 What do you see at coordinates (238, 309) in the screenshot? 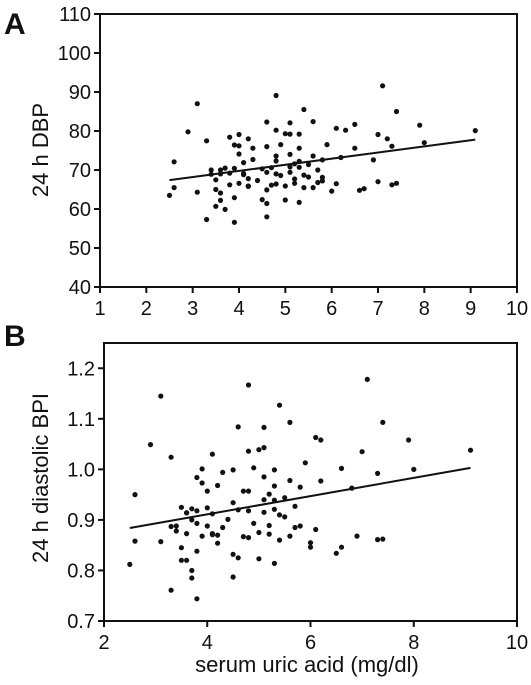
I see `panel-a-x-tick-label: 4` at bounding box center [238, 309].